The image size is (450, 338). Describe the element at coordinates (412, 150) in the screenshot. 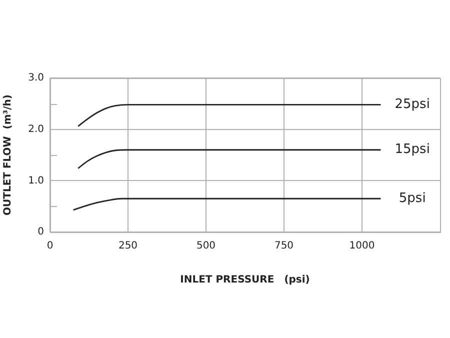

I see `series-label: 15psi` at that location.